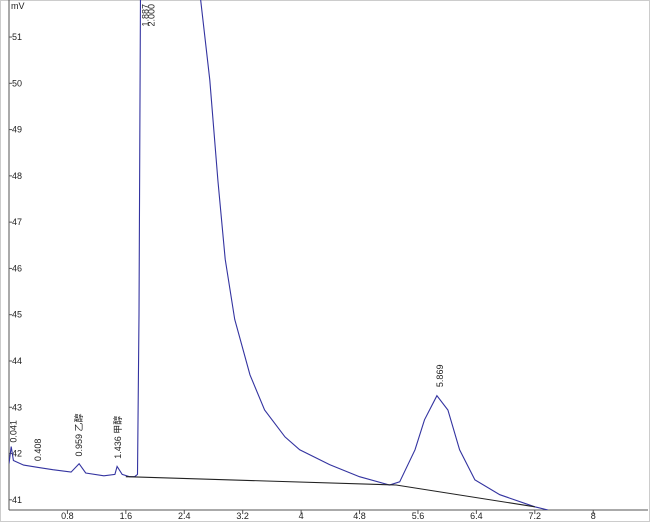  I want to click on peak-label: 2.000, so click(151, 15).